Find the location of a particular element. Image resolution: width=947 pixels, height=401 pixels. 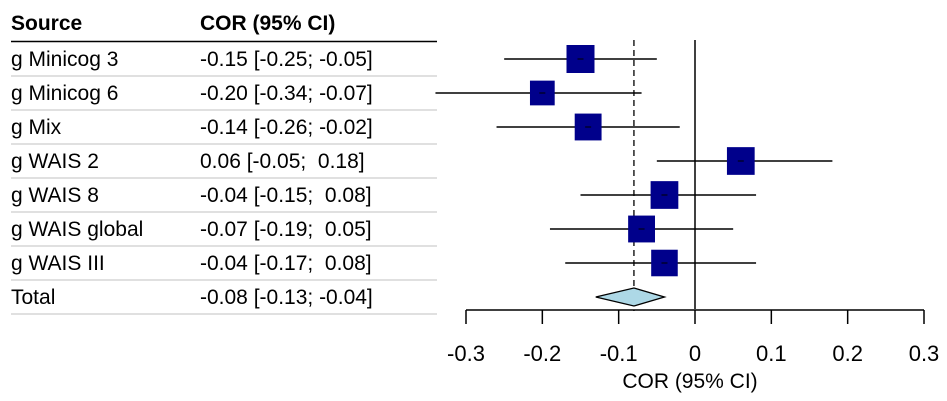

x-axis: -0.3 -0.2 -0.1 0 0.1 0.2 0.3 is located at coordinates (693, 337).